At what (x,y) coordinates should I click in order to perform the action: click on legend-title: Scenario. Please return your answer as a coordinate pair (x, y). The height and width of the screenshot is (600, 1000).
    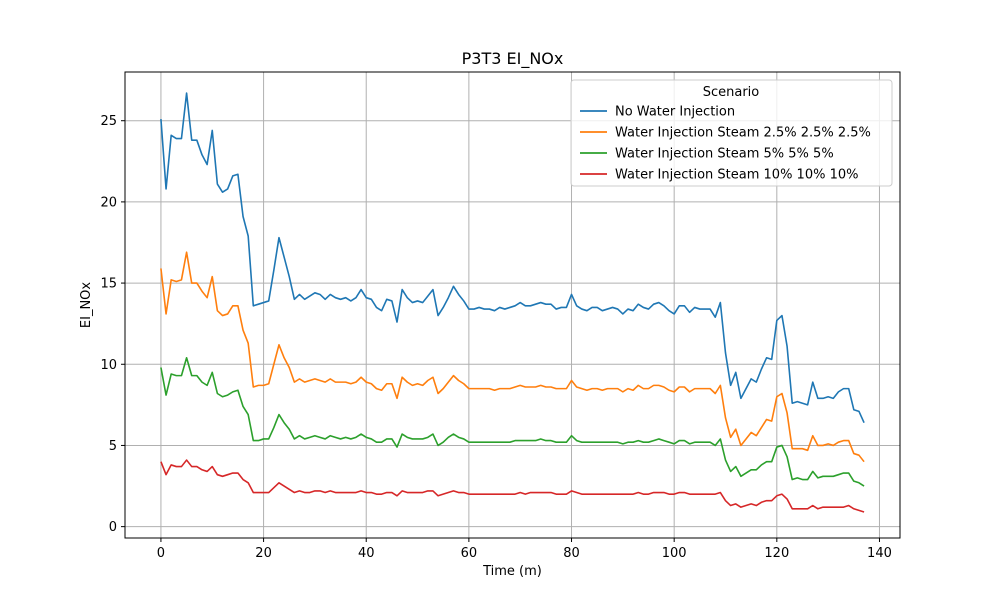
    Looking at the image, I should click on (731, 92).